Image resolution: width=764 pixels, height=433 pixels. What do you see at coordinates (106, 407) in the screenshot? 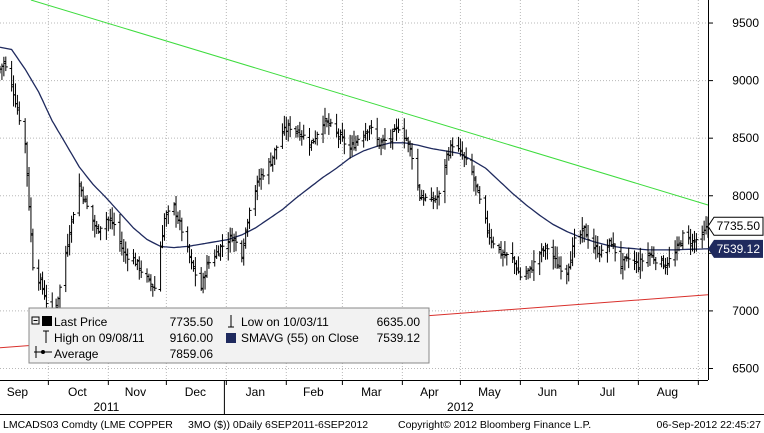
I see `x-year-label: 2011` at bounding box center [106, 407].